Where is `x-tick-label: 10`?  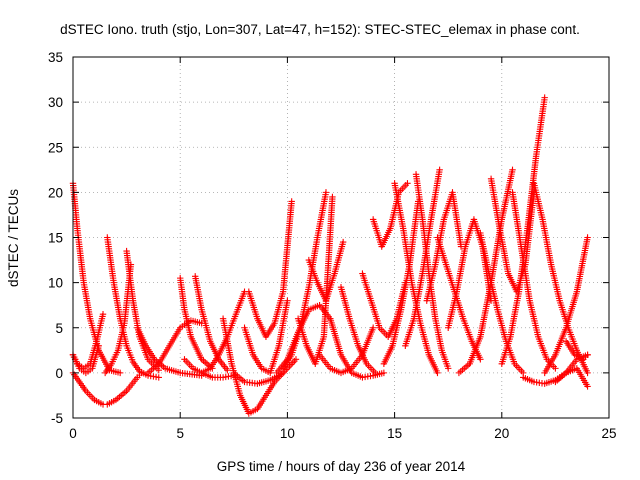
x-tick-label: 10 is located at coordinates (287, 433).